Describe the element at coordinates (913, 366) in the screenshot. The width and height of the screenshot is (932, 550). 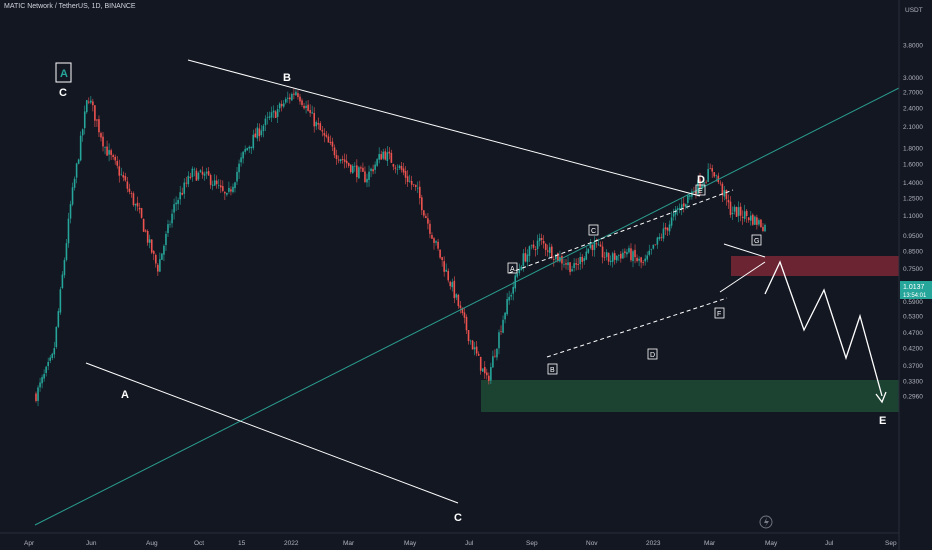
I see `price-tick-18: 0.3700` at that location.